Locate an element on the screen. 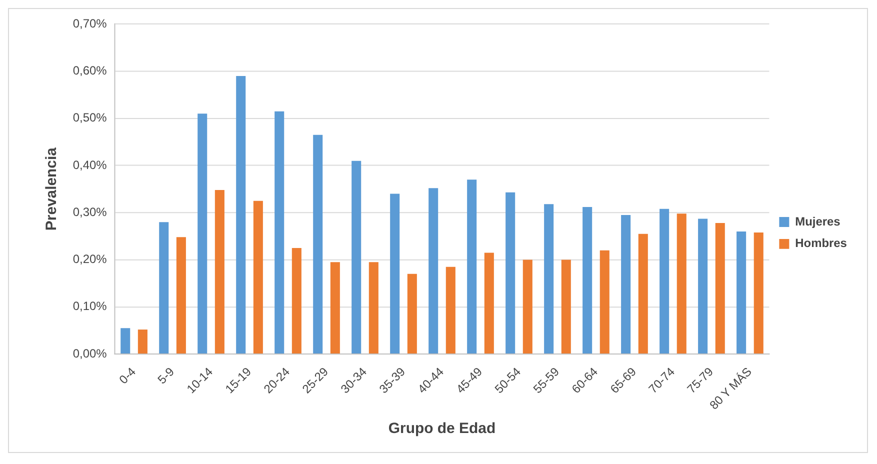 Image resolution: width=877 pixels, height=464 pixels. x-tick-label: 0-4 is located at coordinates (127, 375).